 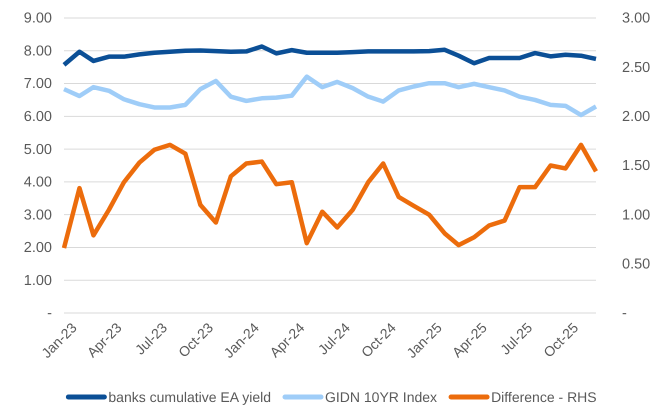 I want to click on legend-label: GIDN 10YR Index, so click(x=381, y=396).